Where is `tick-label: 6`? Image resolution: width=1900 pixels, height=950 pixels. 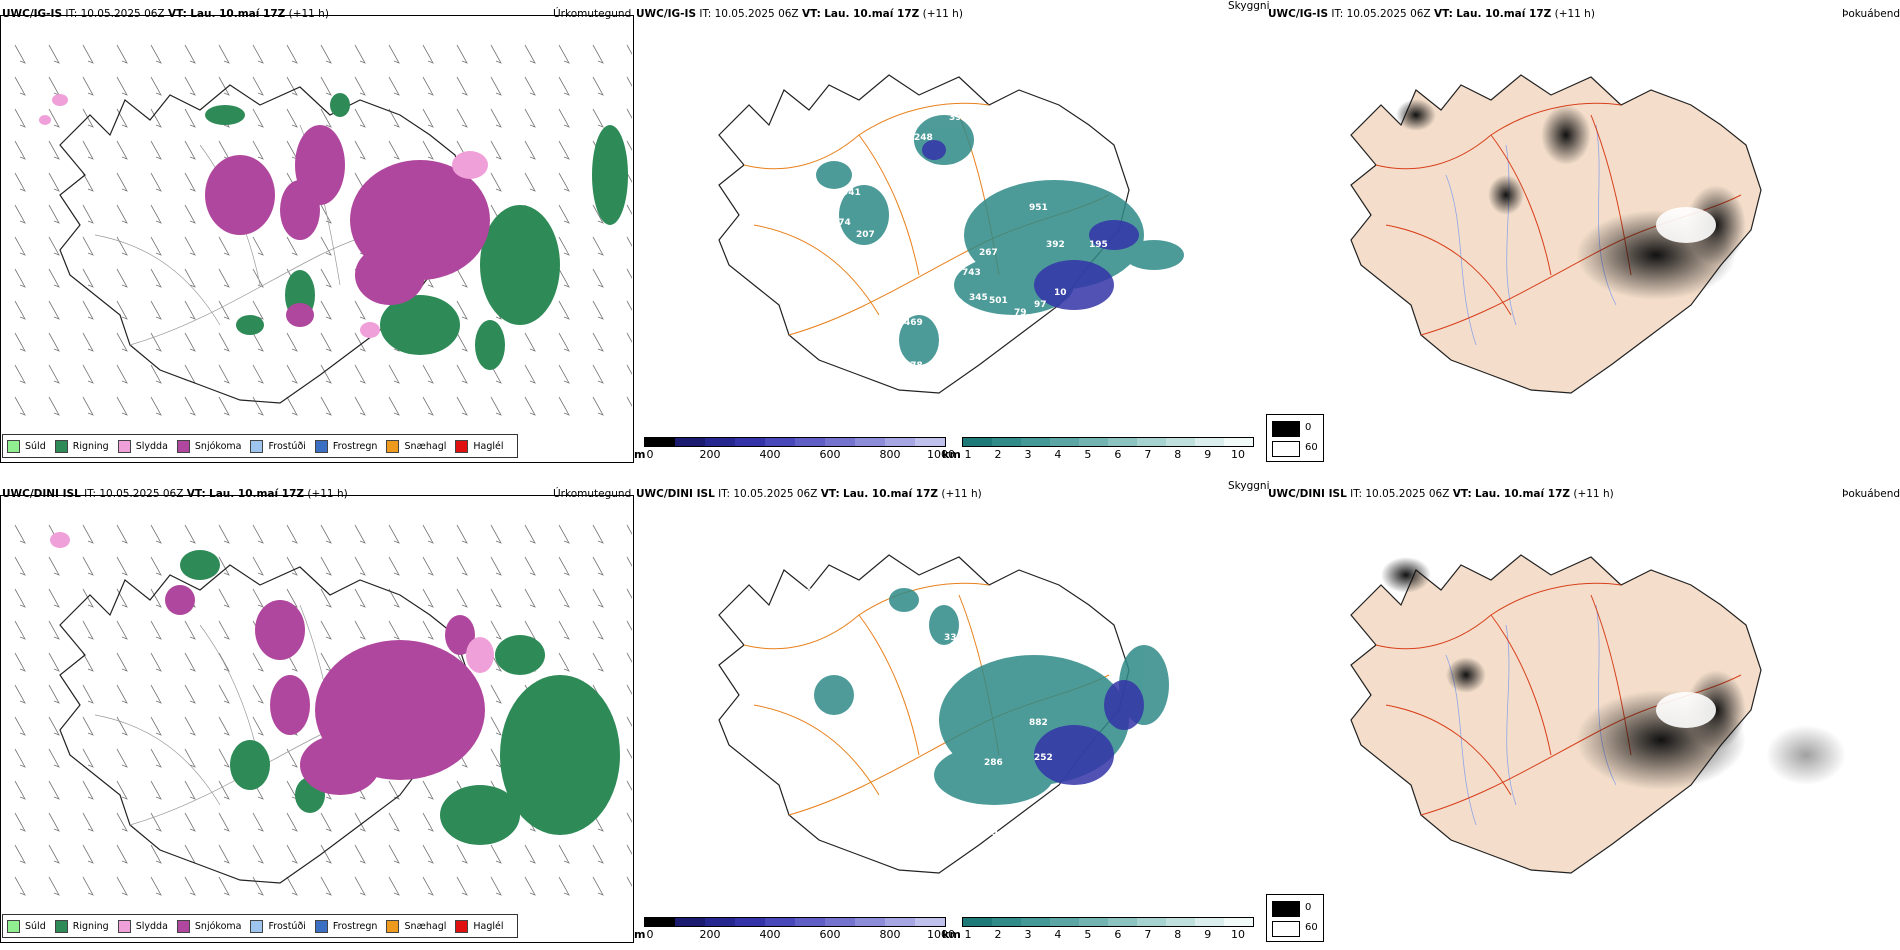 tick-label: 6 is located at coordinates (1118, 454).